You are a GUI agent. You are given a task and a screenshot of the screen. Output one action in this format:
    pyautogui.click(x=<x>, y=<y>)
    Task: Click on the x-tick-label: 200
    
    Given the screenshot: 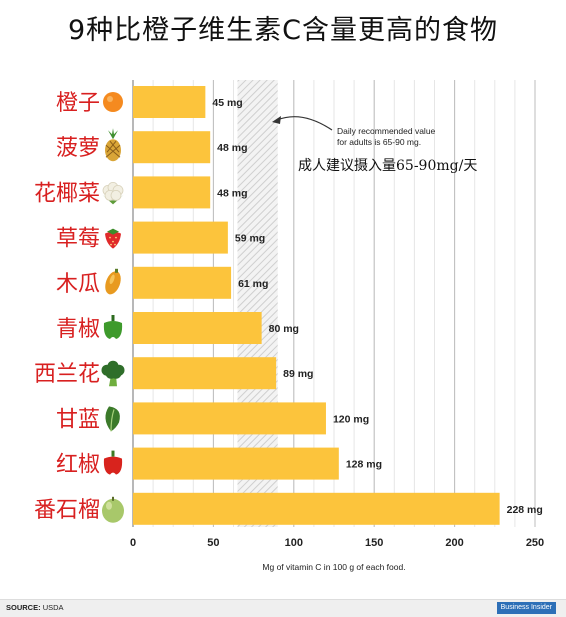 What is the action you would take?
    pyautogui.click(x=454, y=543)
    